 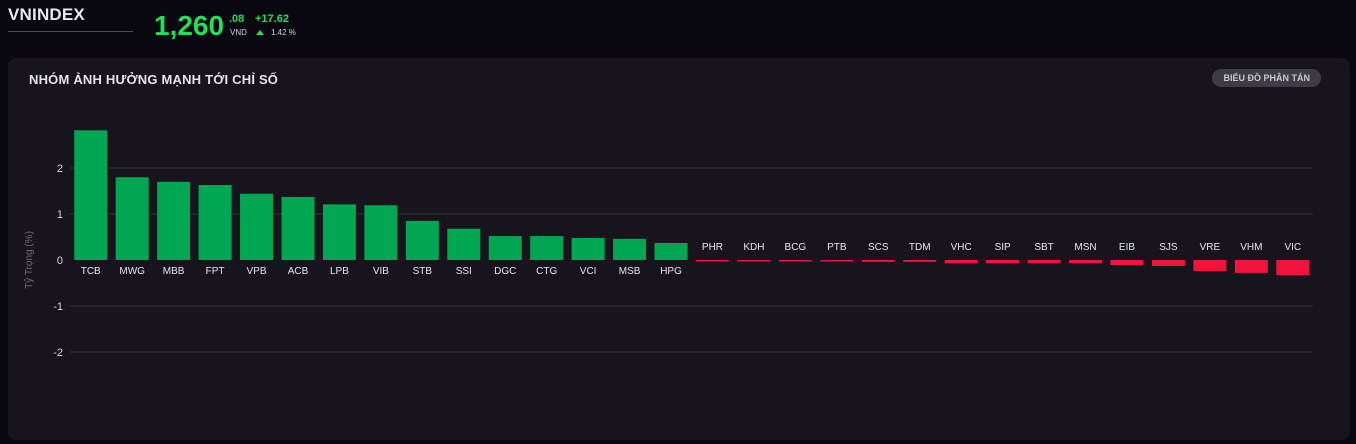 What do you see at coordinates (422, 240) in the screenshot?
I see `bar-stb` at bounding box center [422, 240].